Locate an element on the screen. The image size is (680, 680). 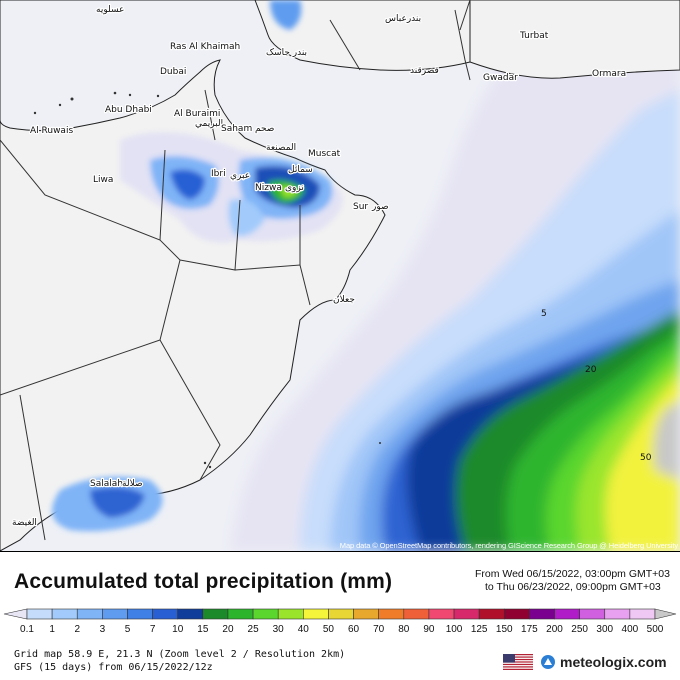
scale-tick-label: 100 is located at coordinates (454, 629).